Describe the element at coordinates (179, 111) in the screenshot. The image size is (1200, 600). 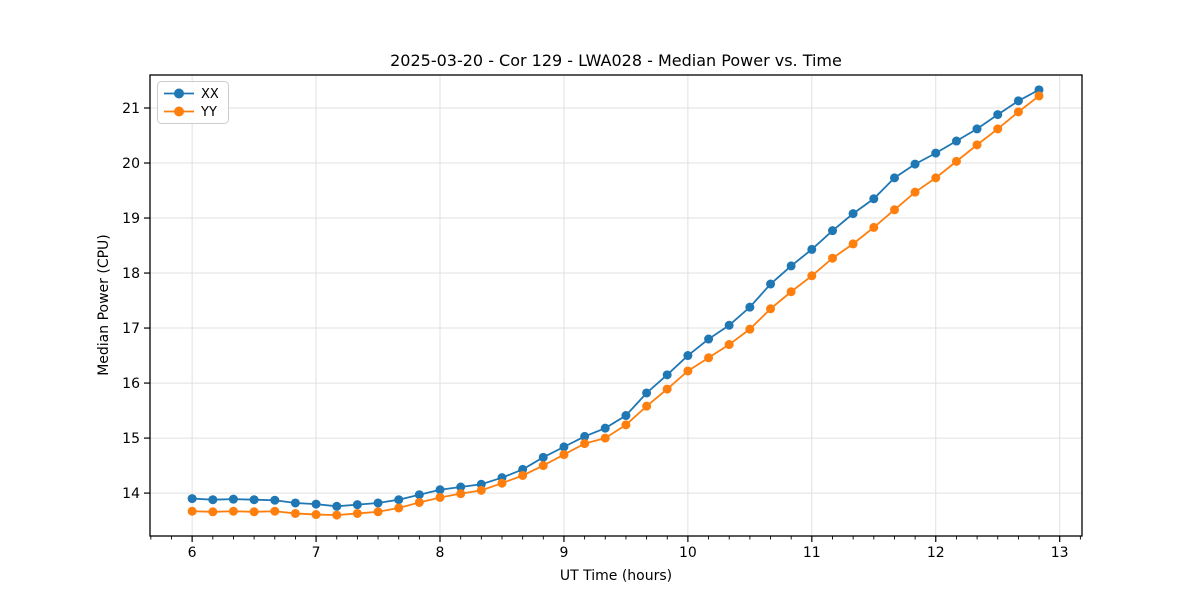
I see `yy-series-marker-icon` at that location.